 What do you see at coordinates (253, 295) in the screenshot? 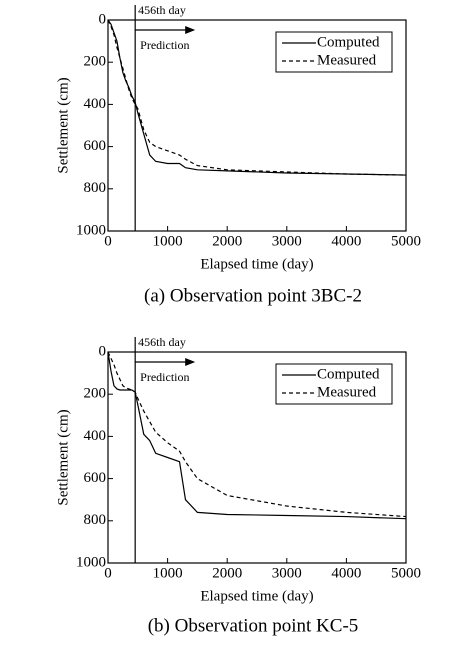
I see `caption: (a) Observation point 3BC-2` at bounding box center [253, 295].